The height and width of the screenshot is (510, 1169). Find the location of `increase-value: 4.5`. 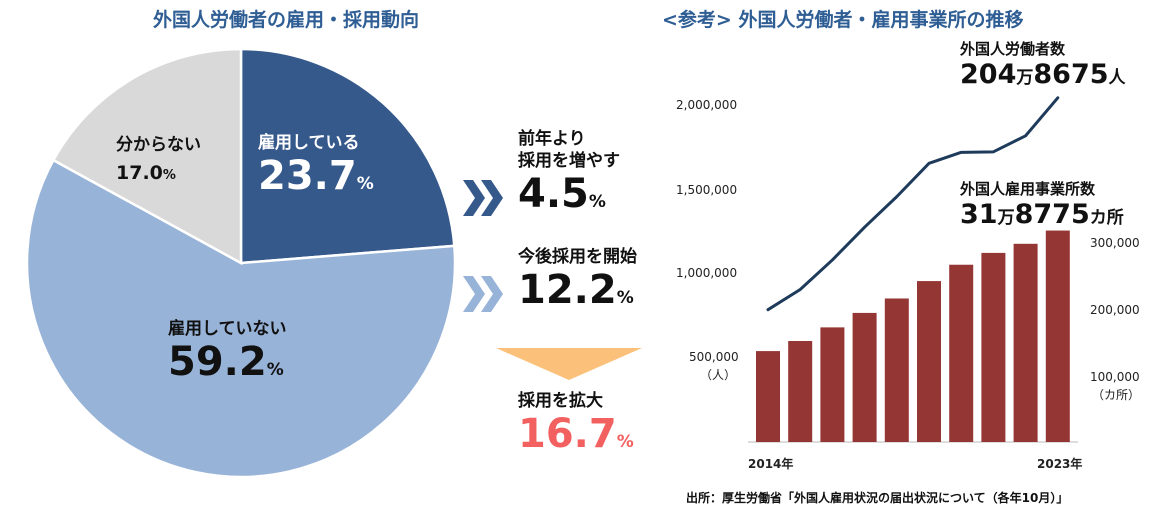

increase-value: 4.5 is located at coordinates (553, 194).